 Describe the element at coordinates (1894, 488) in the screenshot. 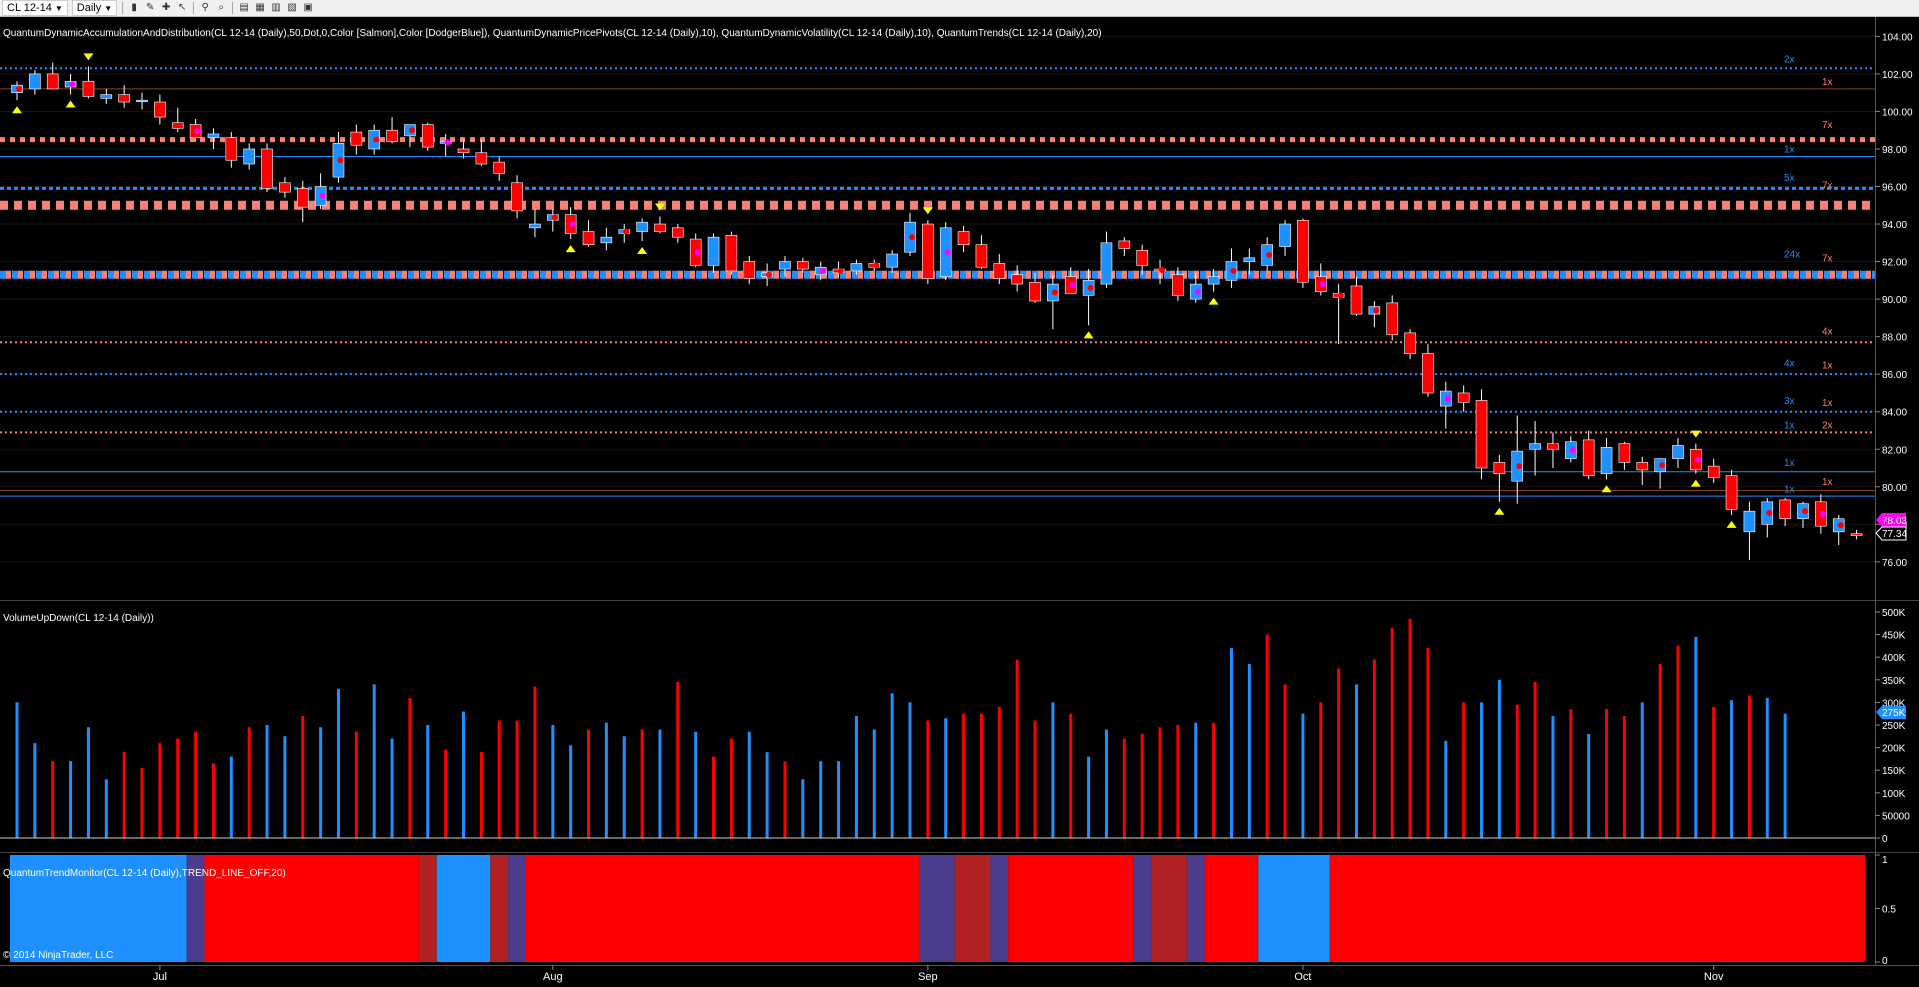

I see `price-tick-label: 80.00` at that location.